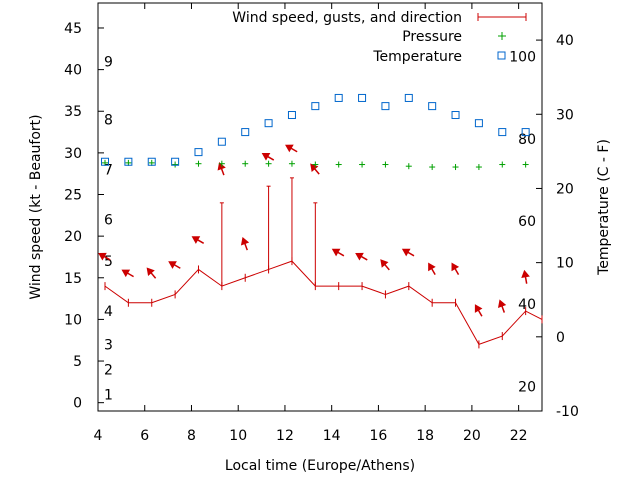  Describe the element at coordinates (108, 345) in the screenshot. I see `beaufort-label: 3` at that location.